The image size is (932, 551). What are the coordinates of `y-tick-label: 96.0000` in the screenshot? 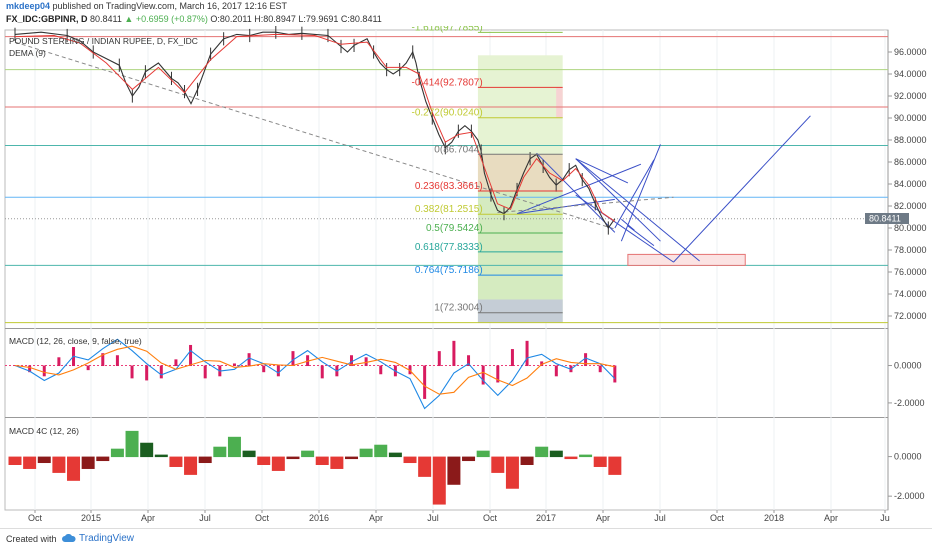 It's located at (910, 52).